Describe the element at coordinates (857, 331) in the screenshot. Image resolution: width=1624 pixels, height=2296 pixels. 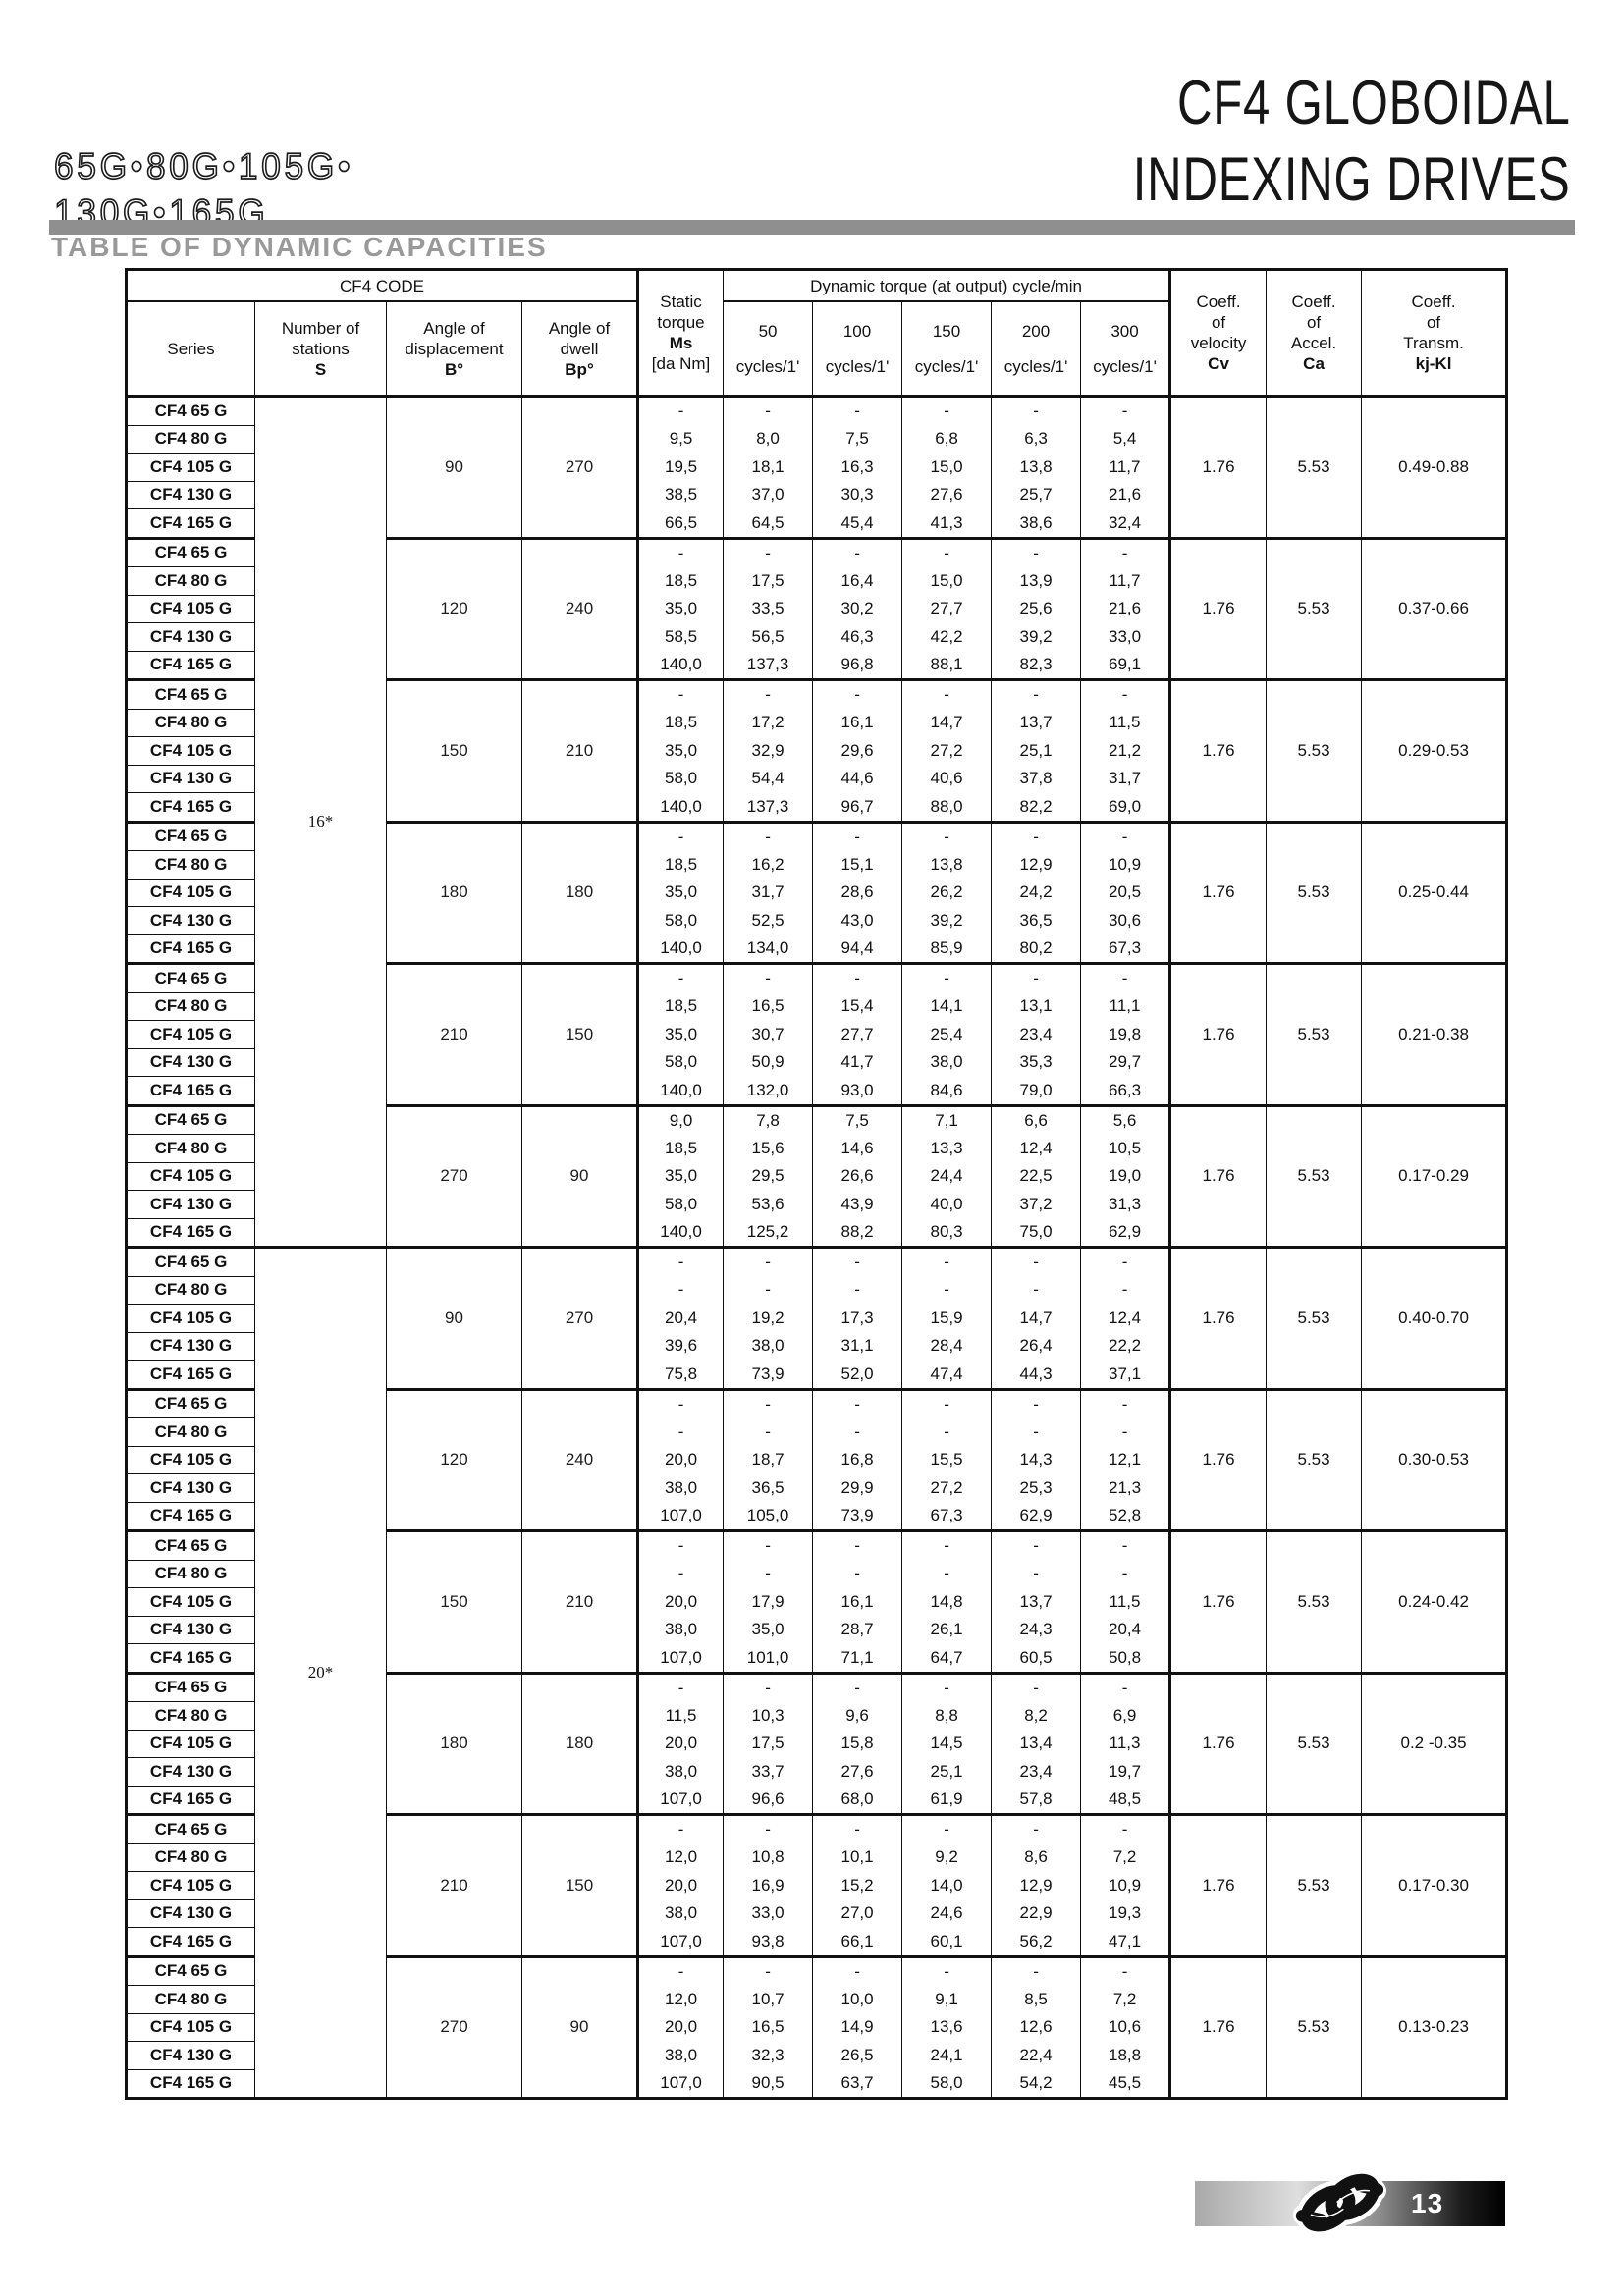
I see `cycles-rate: 100` at that location.